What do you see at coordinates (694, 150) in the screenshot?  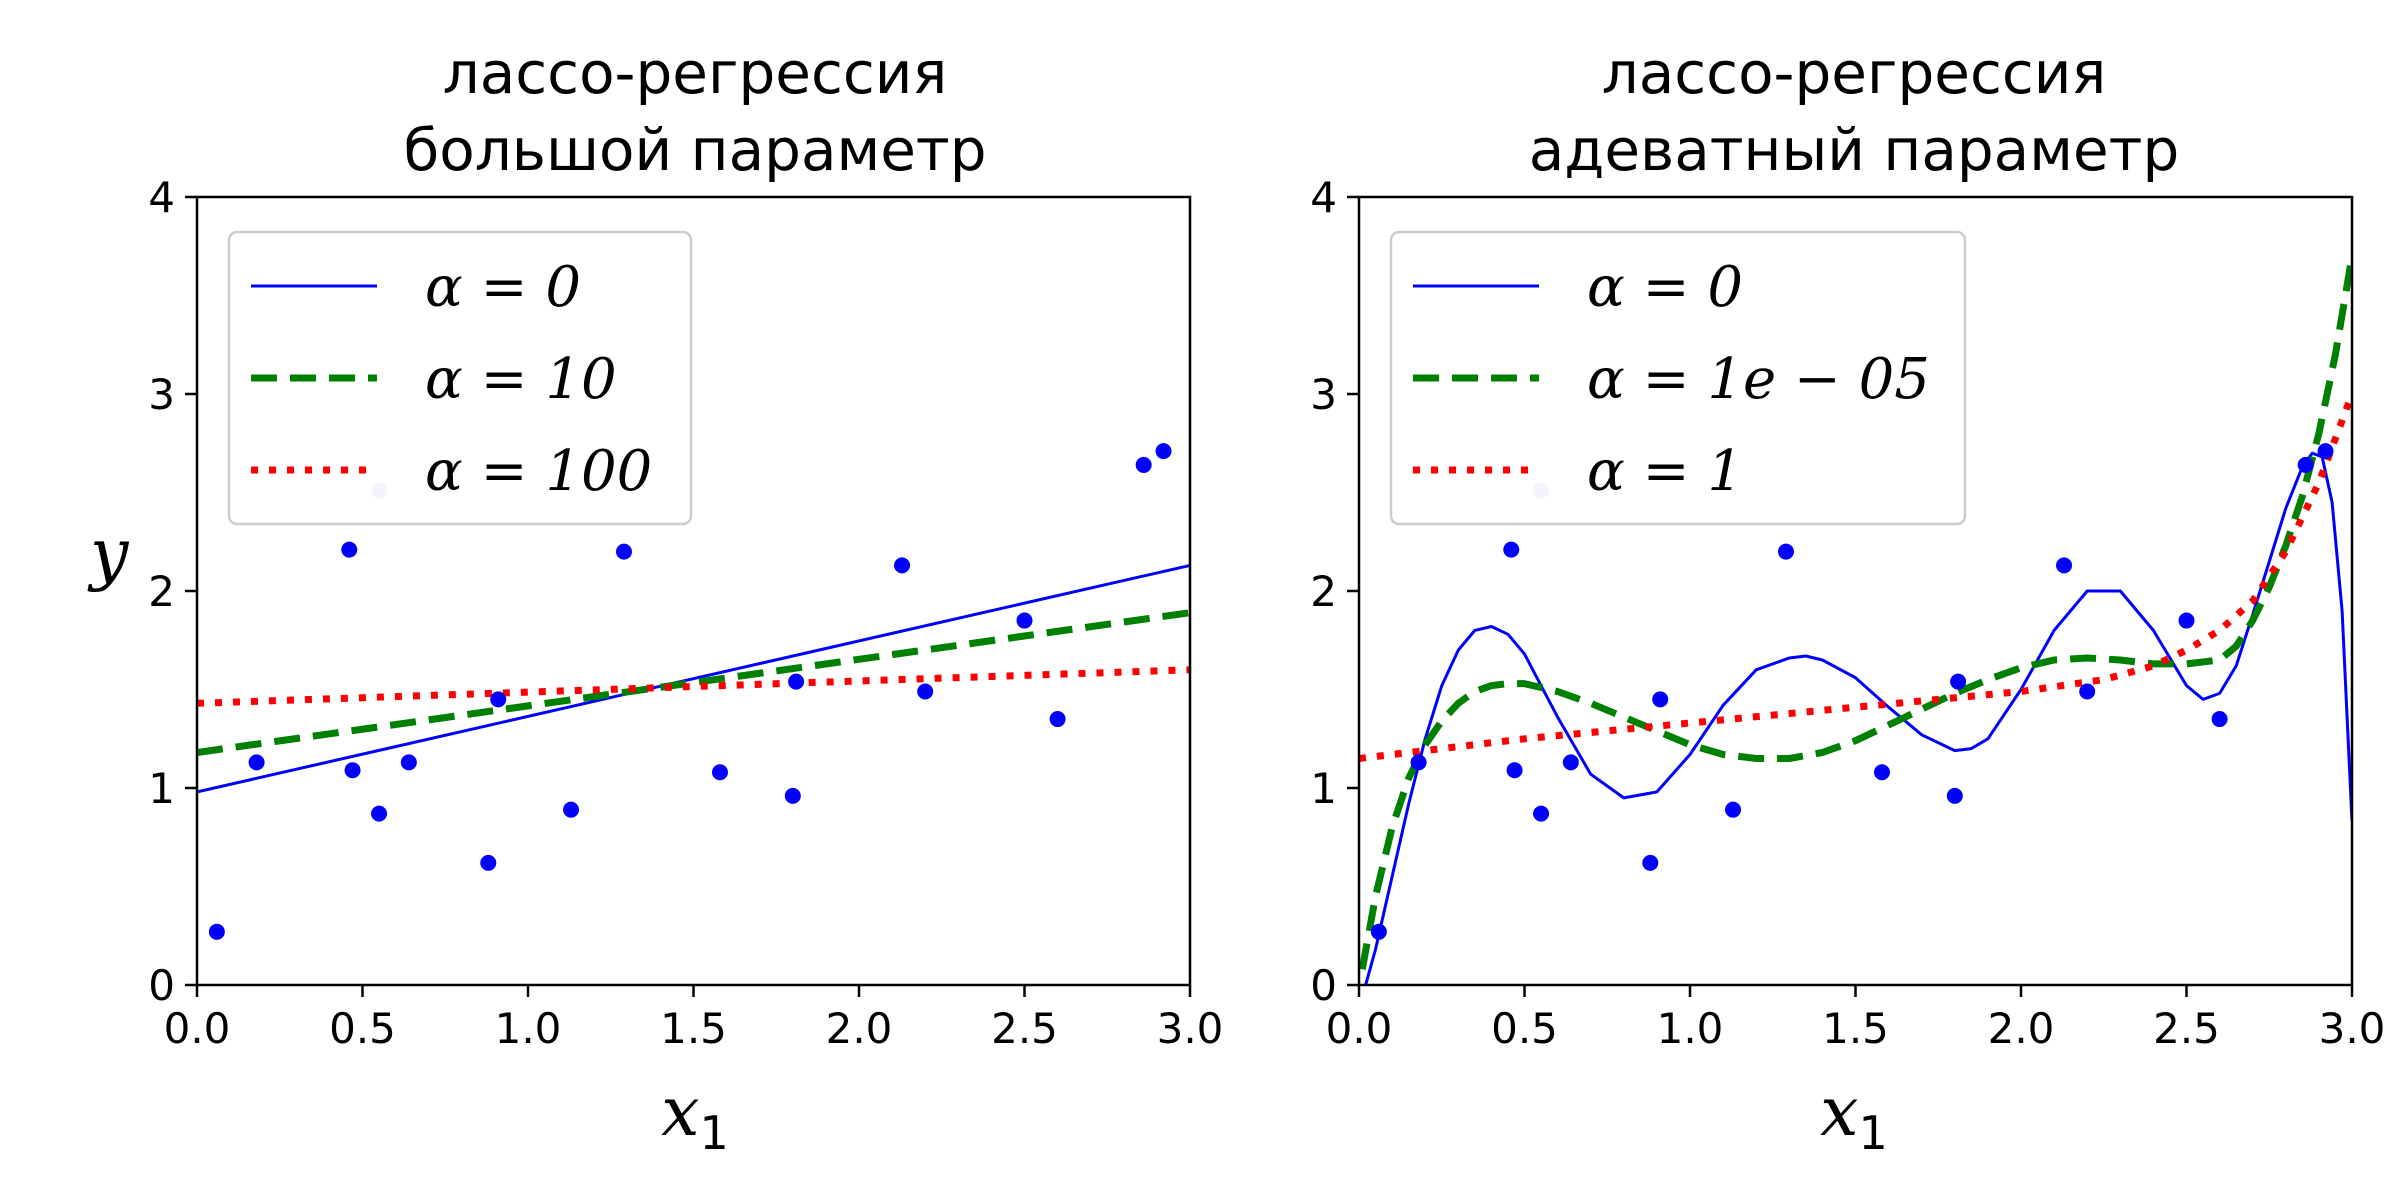 I see `chart-title-line2: большой параметр` at bounding box center [694, 150].